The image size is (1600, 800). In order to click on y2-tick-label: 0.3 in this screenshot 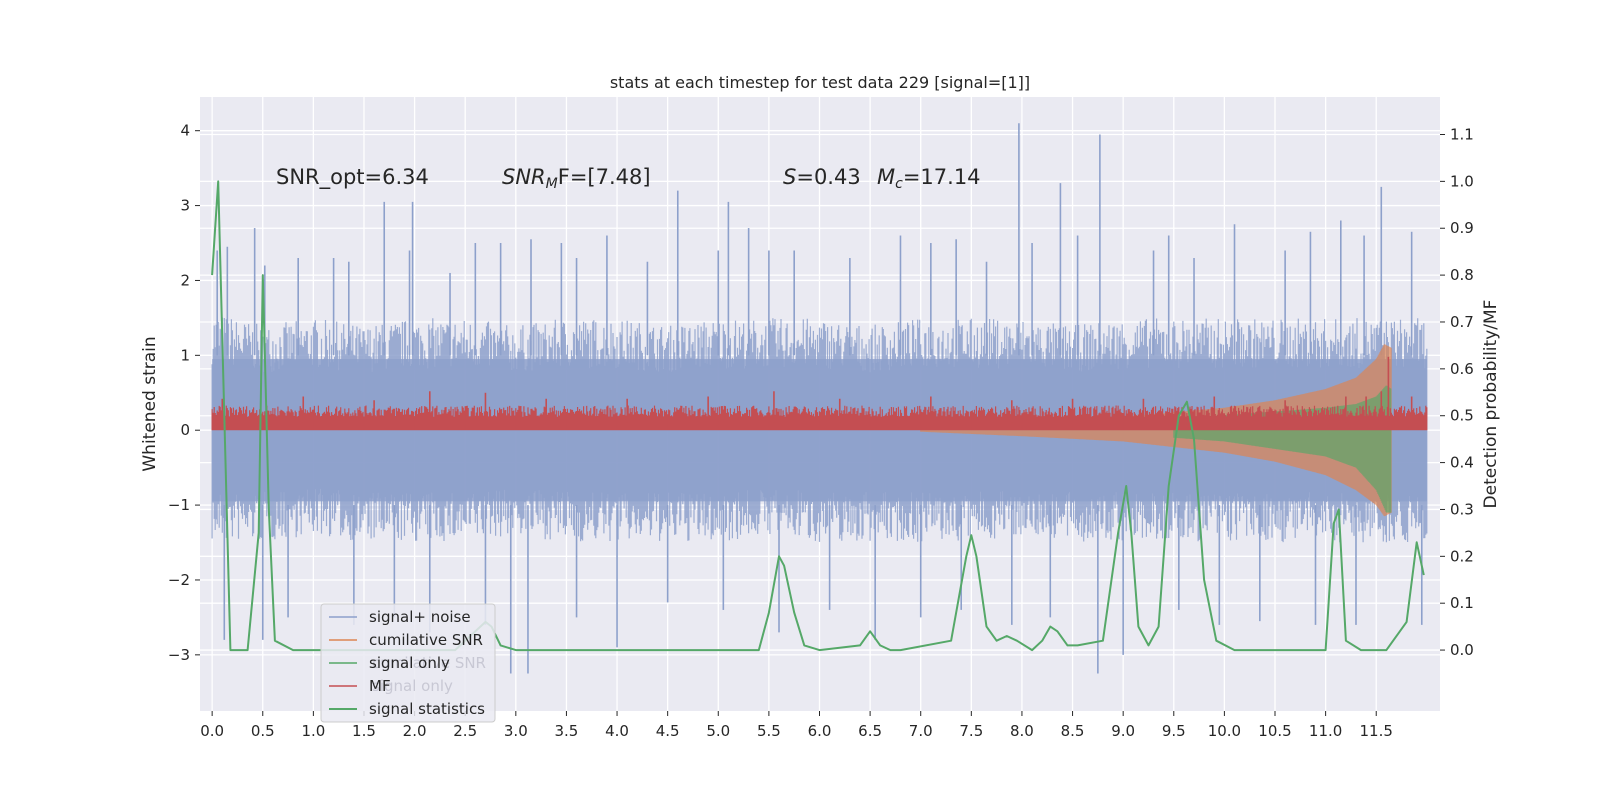, I will do `click(1462, 509)`.